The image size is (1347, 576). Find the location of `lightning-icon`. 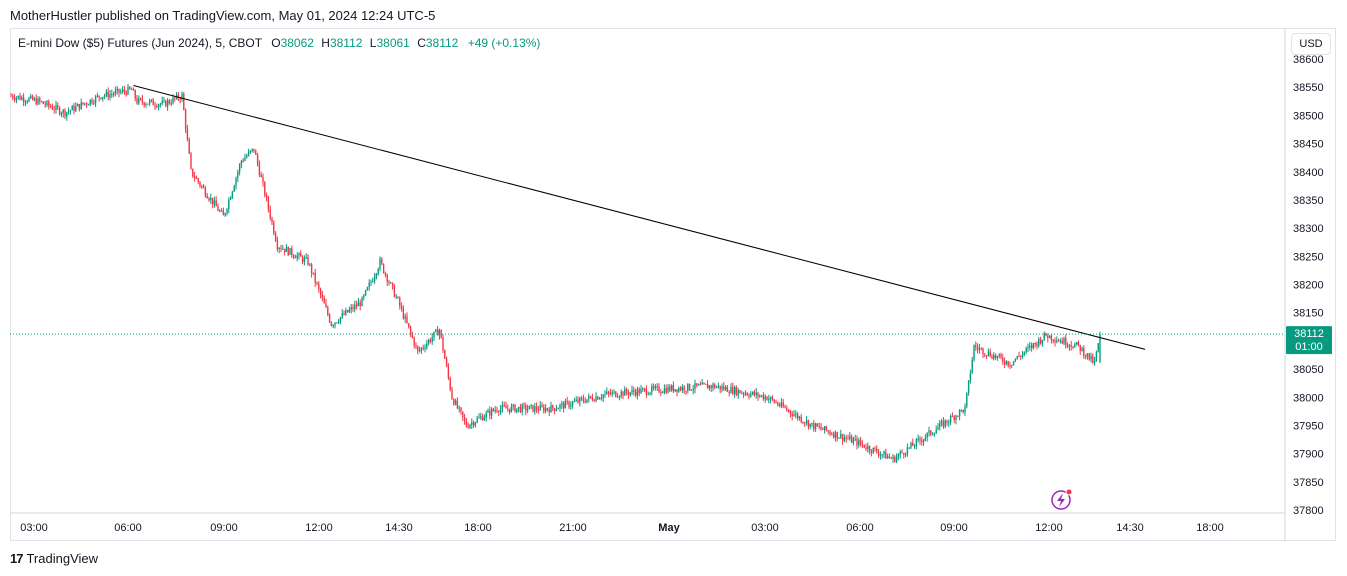

lightning-icon is located at coordinates (1062, 499).